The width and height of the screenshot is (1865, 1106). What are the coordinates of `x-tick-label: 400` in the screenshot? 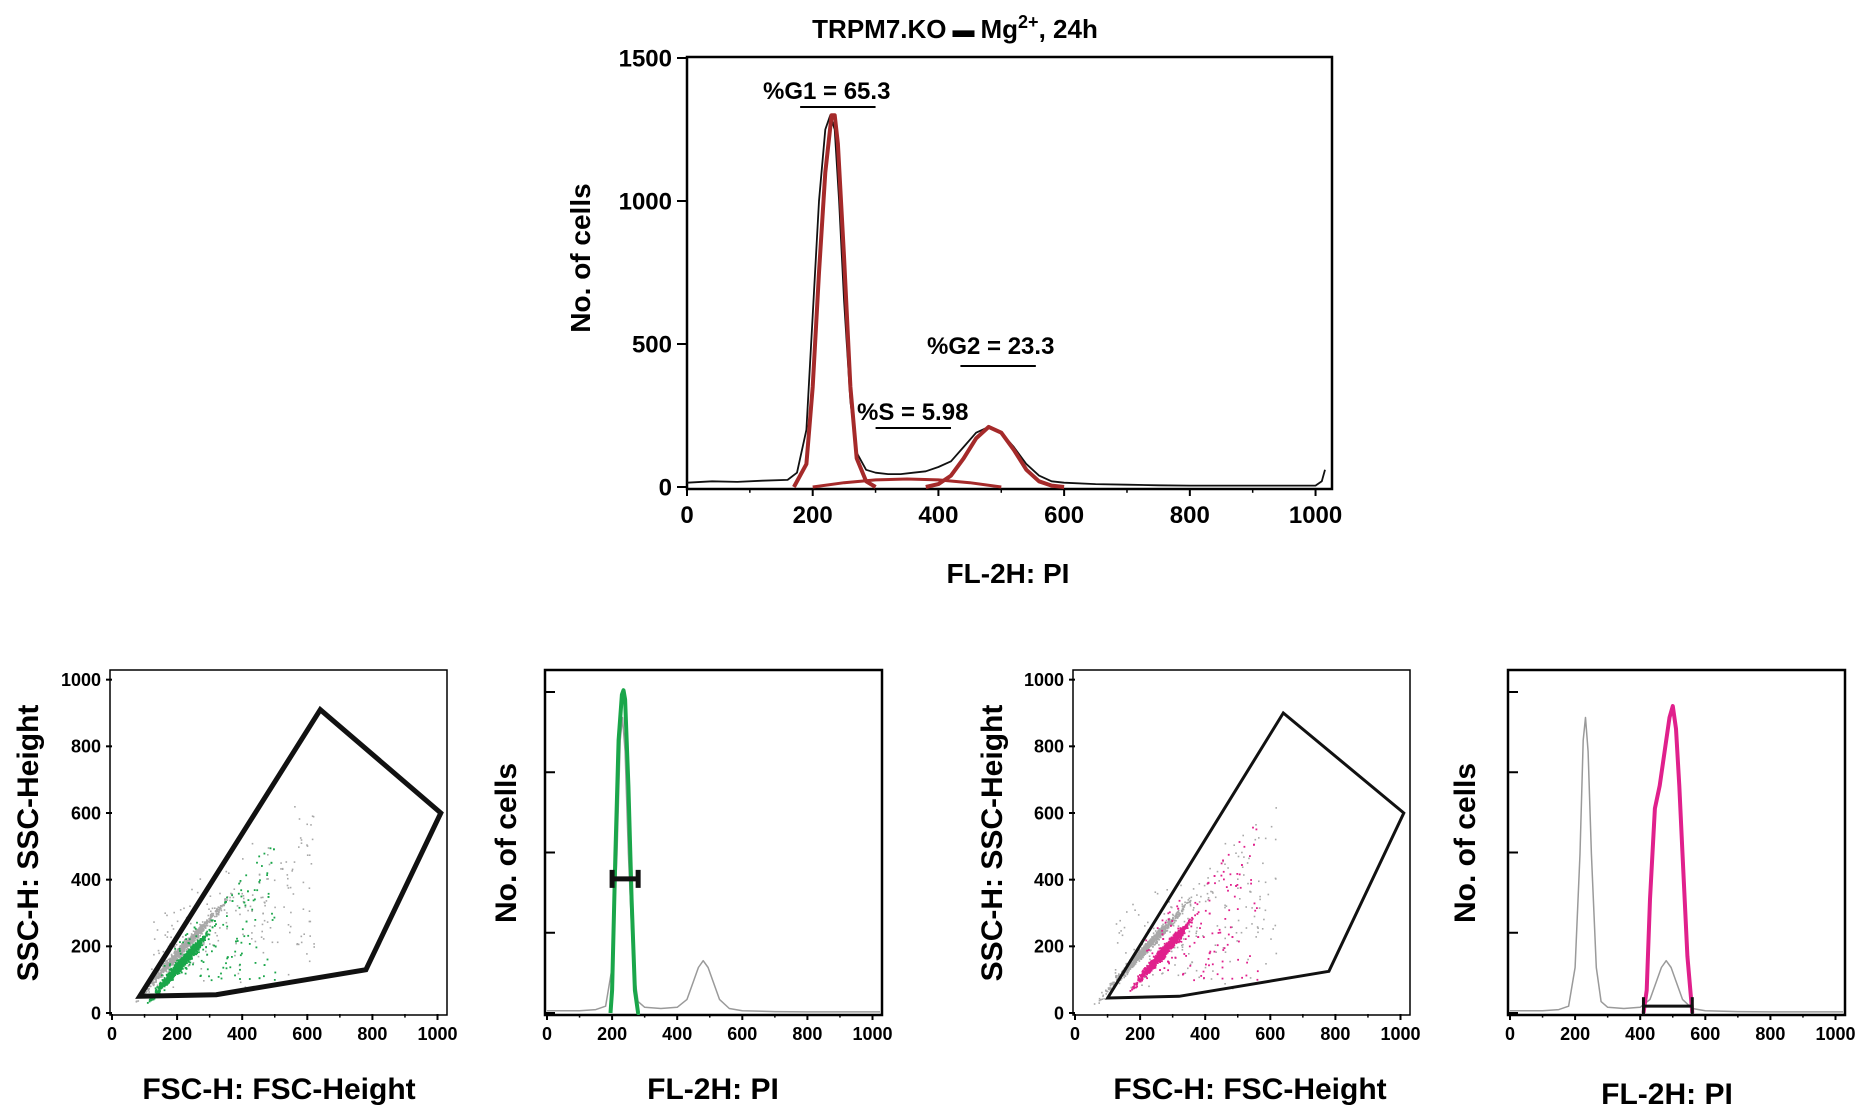 It's located at (677, 1034).